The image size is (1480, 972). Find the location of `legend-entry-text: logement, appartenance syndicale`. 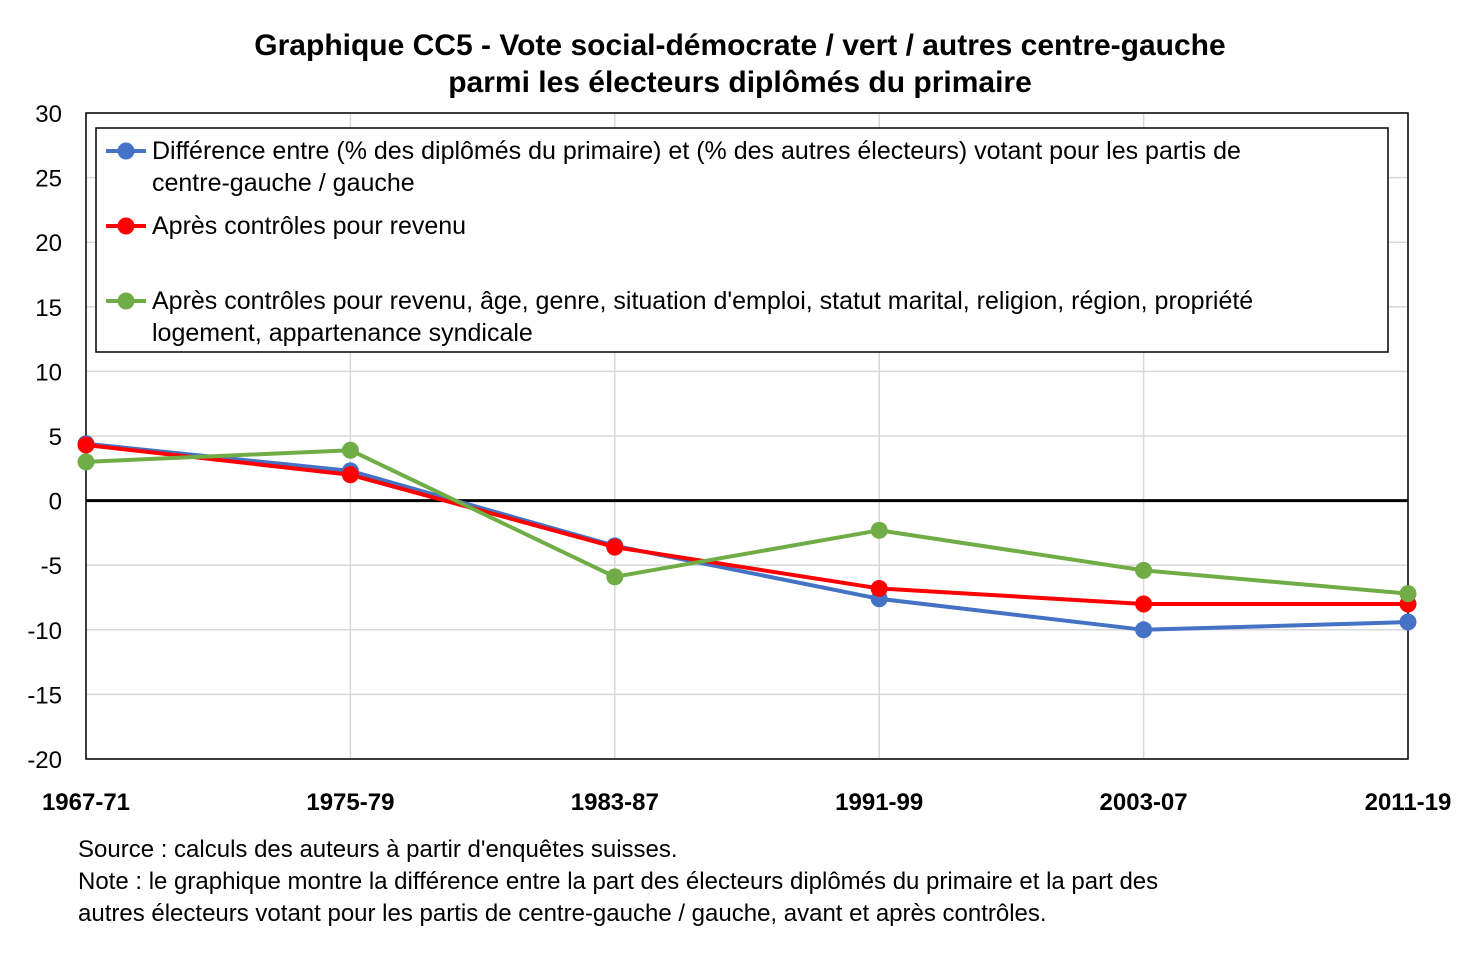

legend-entry-text: logement, appartenance syndicale is located at coordinates (342, 333).